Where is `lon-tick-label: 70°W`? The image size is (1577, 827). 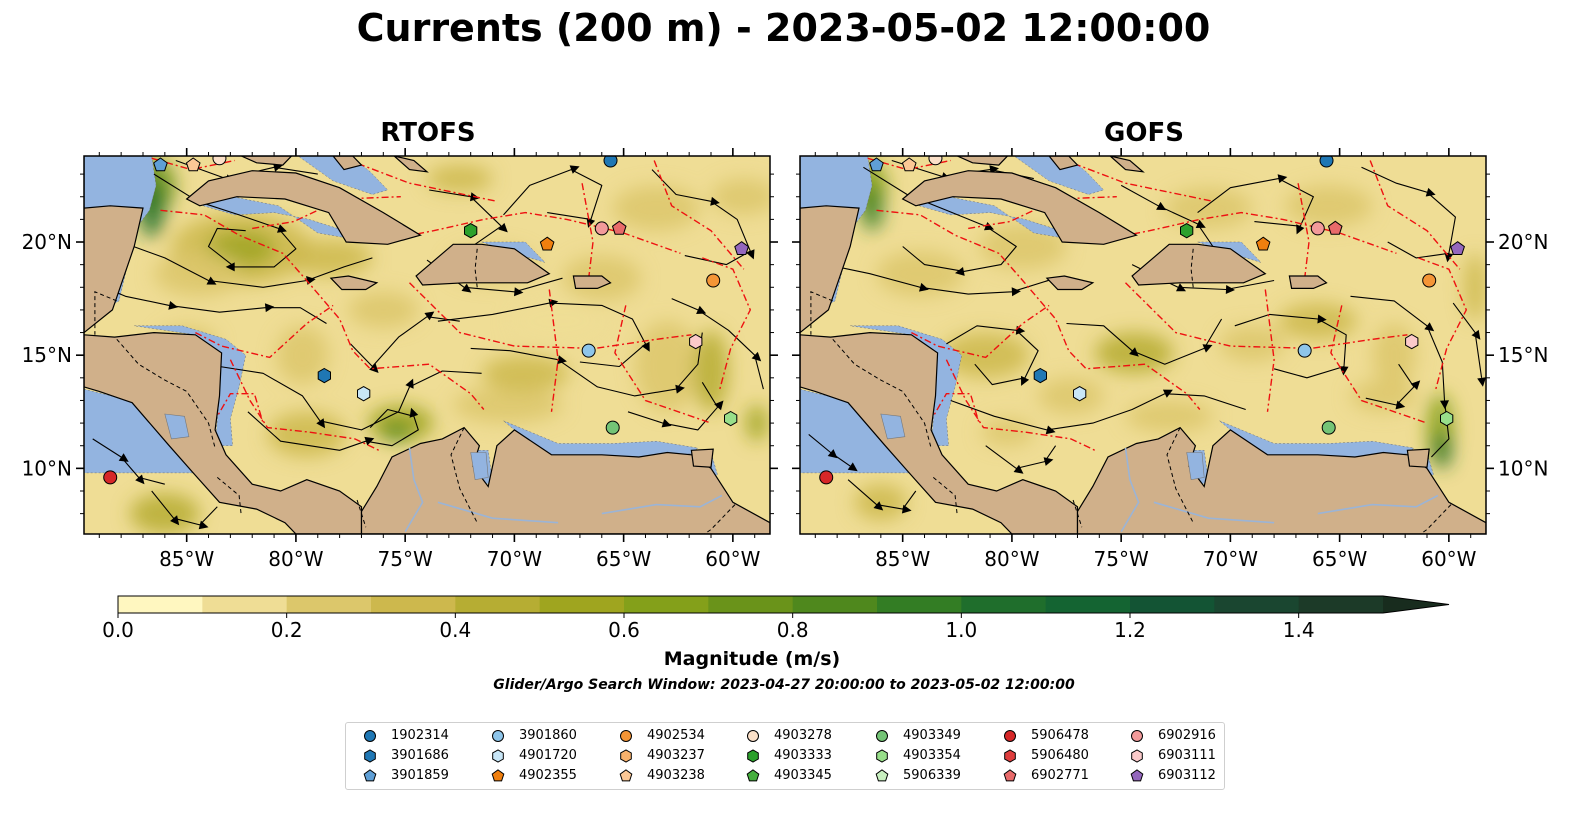 lon-tick-label: 70°W is located at coordinates (1230, 559).